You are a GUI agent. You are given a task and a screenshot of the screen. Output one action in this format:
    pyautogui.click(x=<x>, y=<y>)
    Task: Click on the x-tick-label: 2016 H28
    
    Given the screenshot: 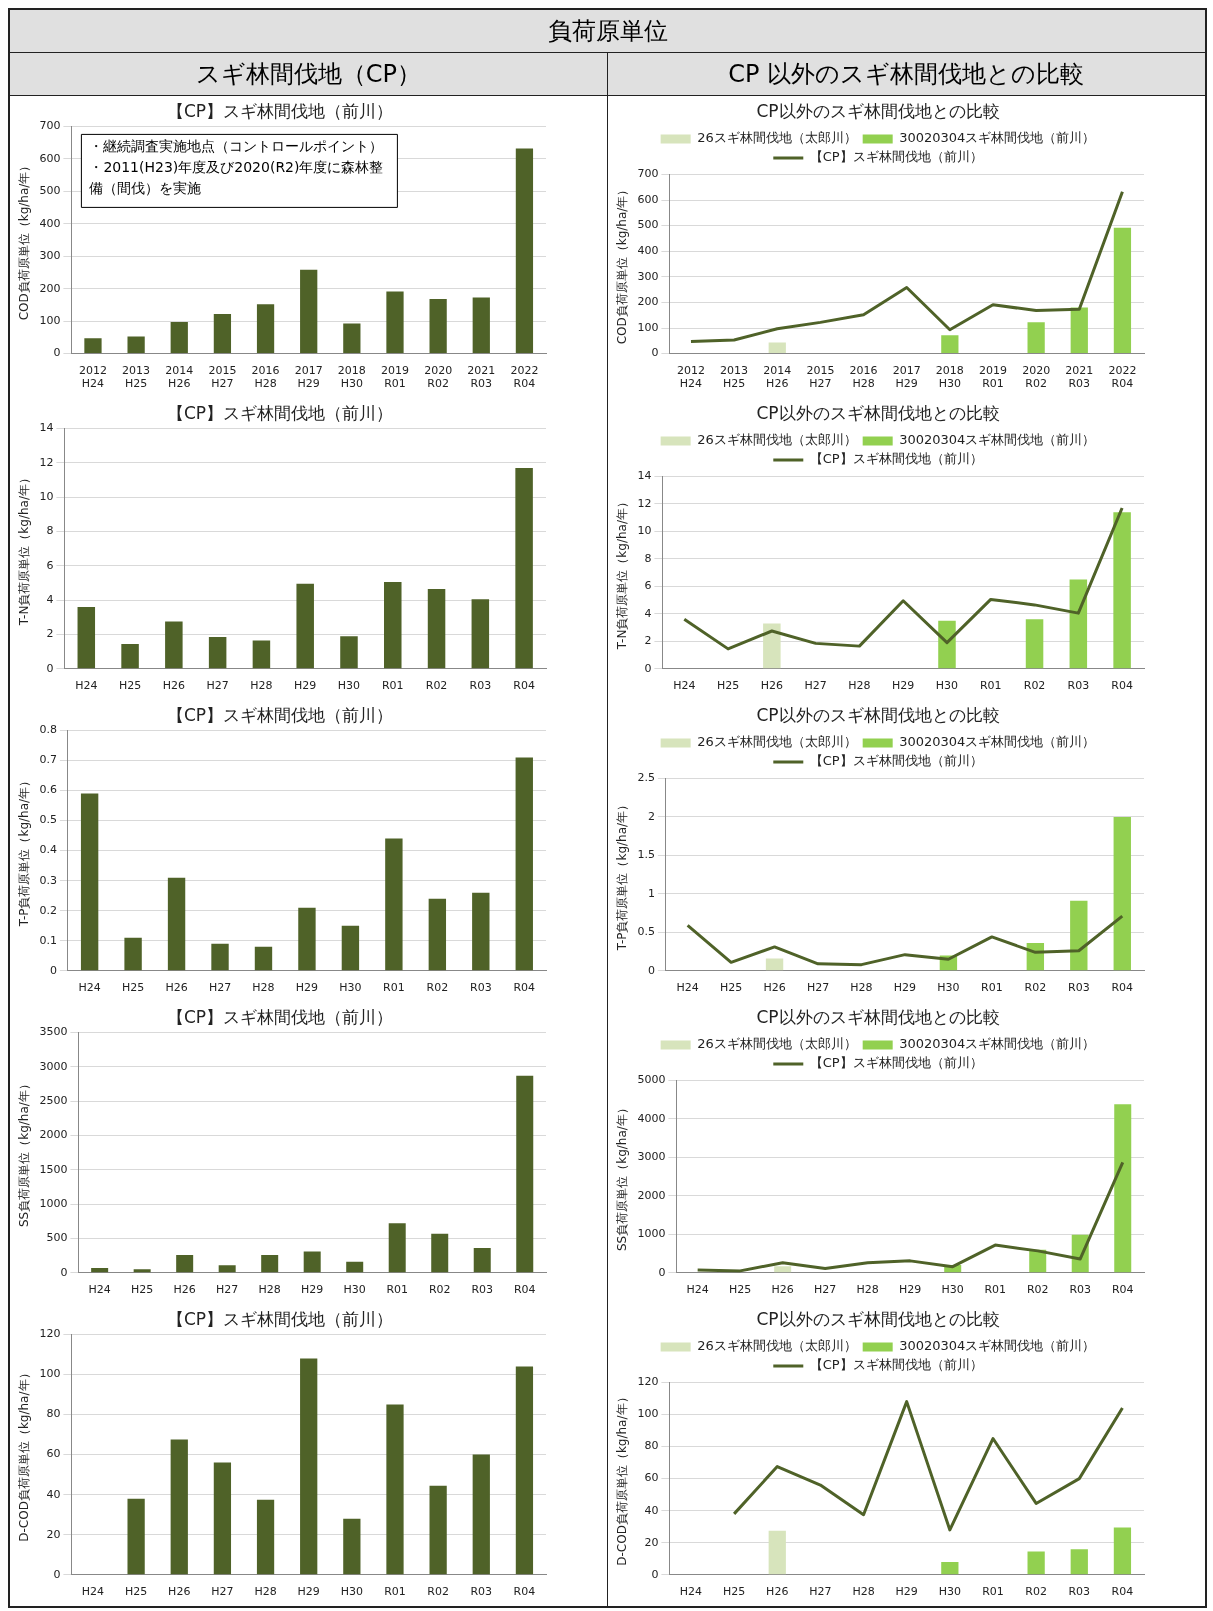 What is the action you would take?
    pyautogui.click(x=863, y=377)
    